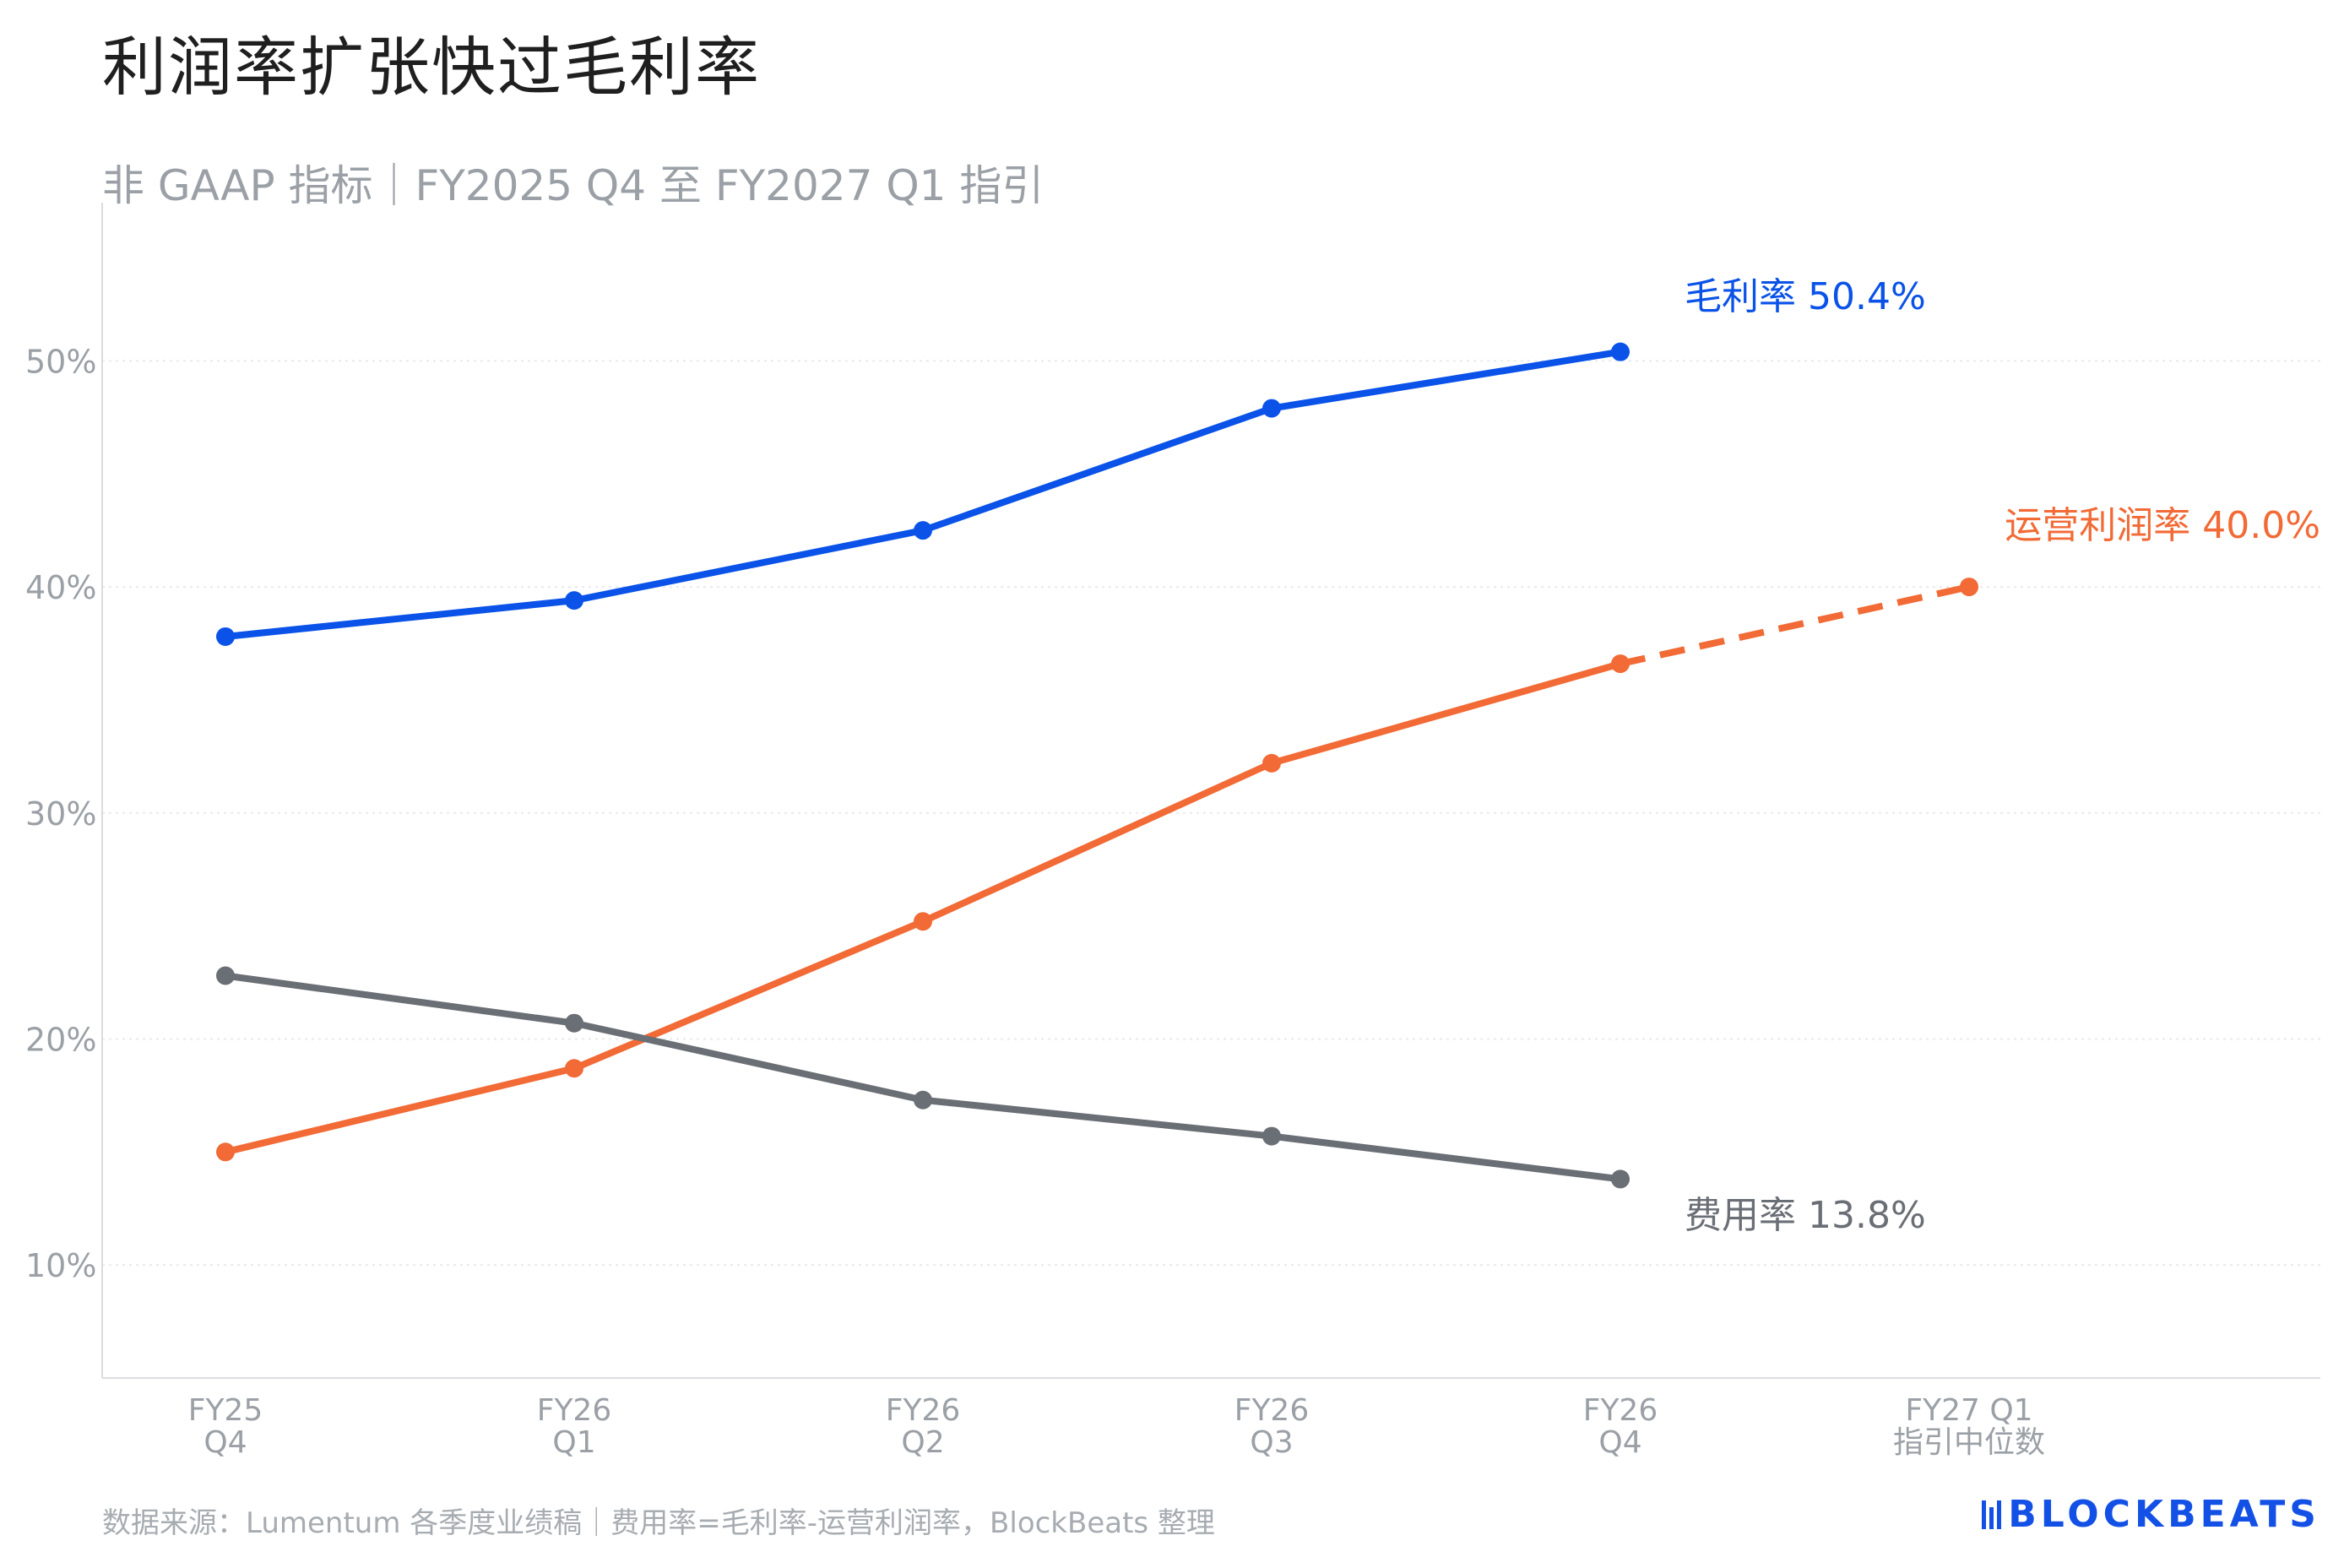 This screenshot has height=1568, width=2344. What do you see at coordinates (923, 1077) in the screenshot?
I see `expense-line` at bounding box center [923, 1077].